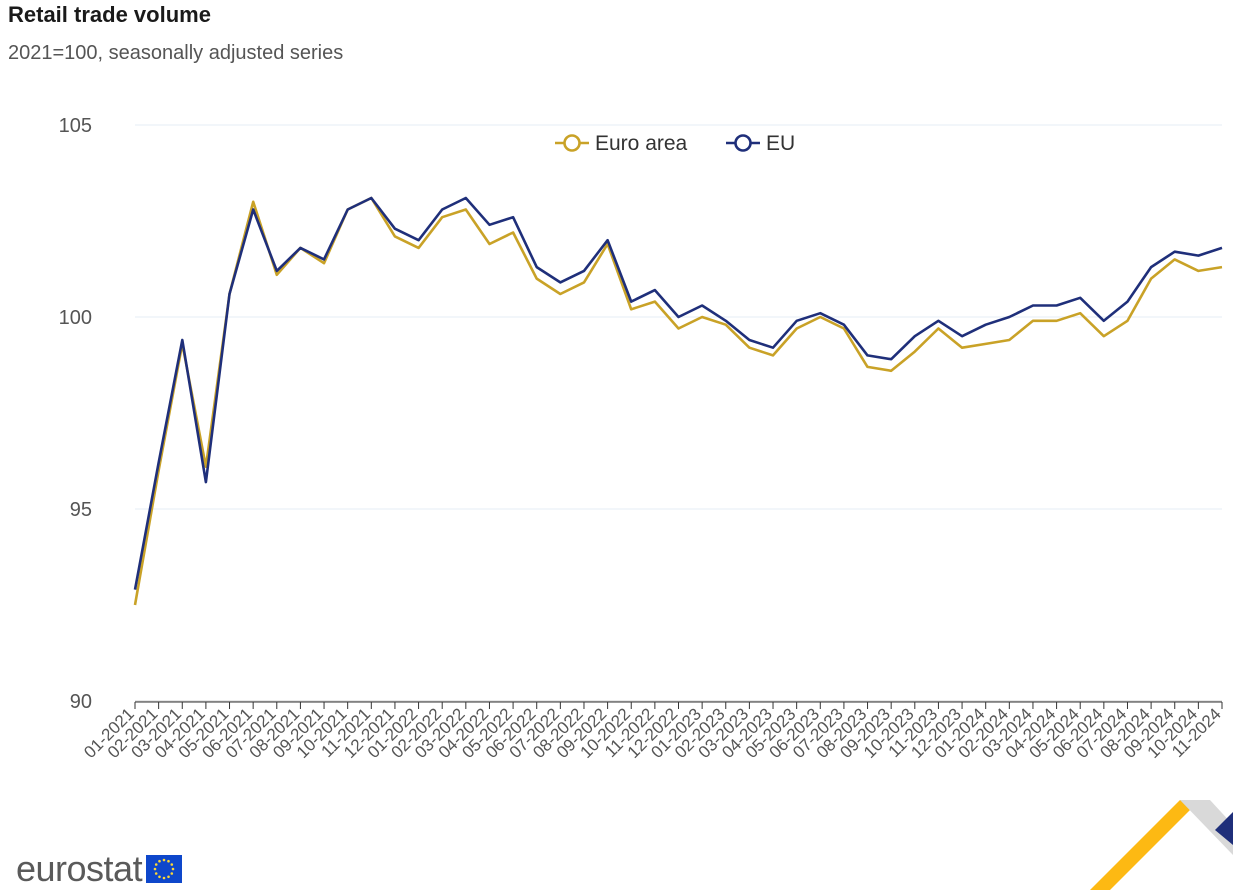 This screenshot has width=1233, height=890. What do you see at coordinates (176, 53) in the screenshot?
I see `chart-subtitle: 2021=100, seasonally adjusted series` at bounding box center [176, 53].